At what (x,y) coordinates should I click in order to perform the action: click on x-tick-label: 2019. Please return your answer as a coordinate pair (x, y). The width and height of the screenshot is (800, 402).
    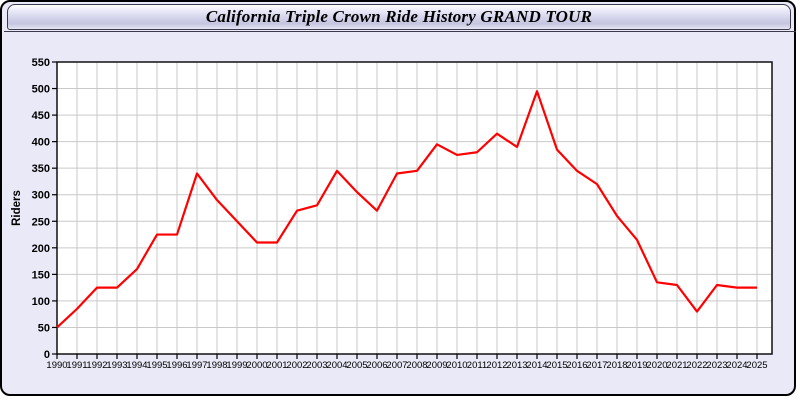
    Looking at the image, I should click on (636, 365).